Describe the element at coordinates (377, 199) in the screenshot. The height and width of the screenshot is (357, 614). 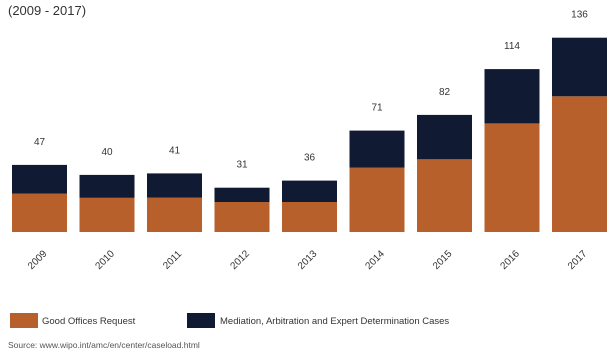
I see `bar-2014-good-offices` at that location.